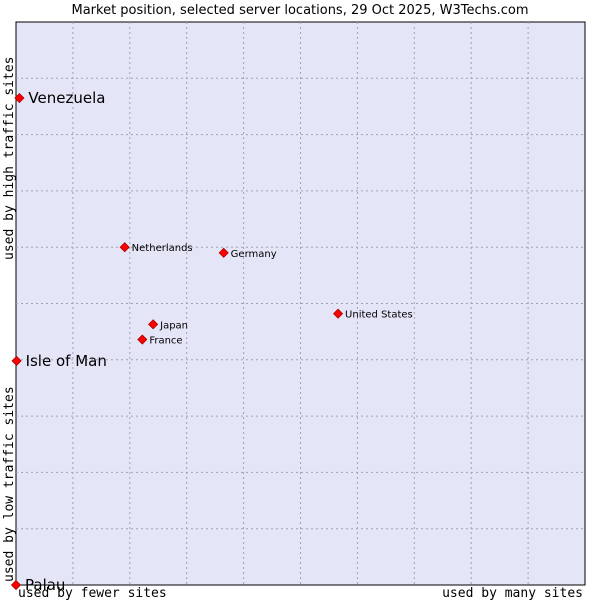 The image size is (600, 600). What do you see at coordinates (124, 247) in the screenshot?
I see `point-marker-netherlands` at bounding box center [124, 247].